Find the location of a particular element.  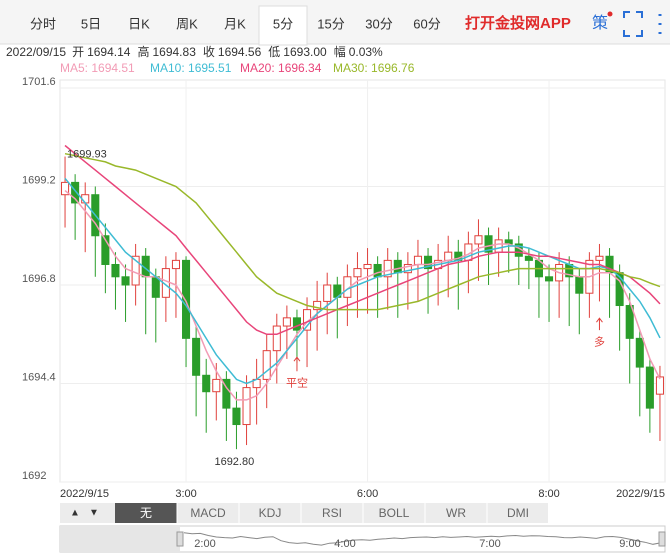

y-tick-label: 1692 is located at coordinates (34, 476).